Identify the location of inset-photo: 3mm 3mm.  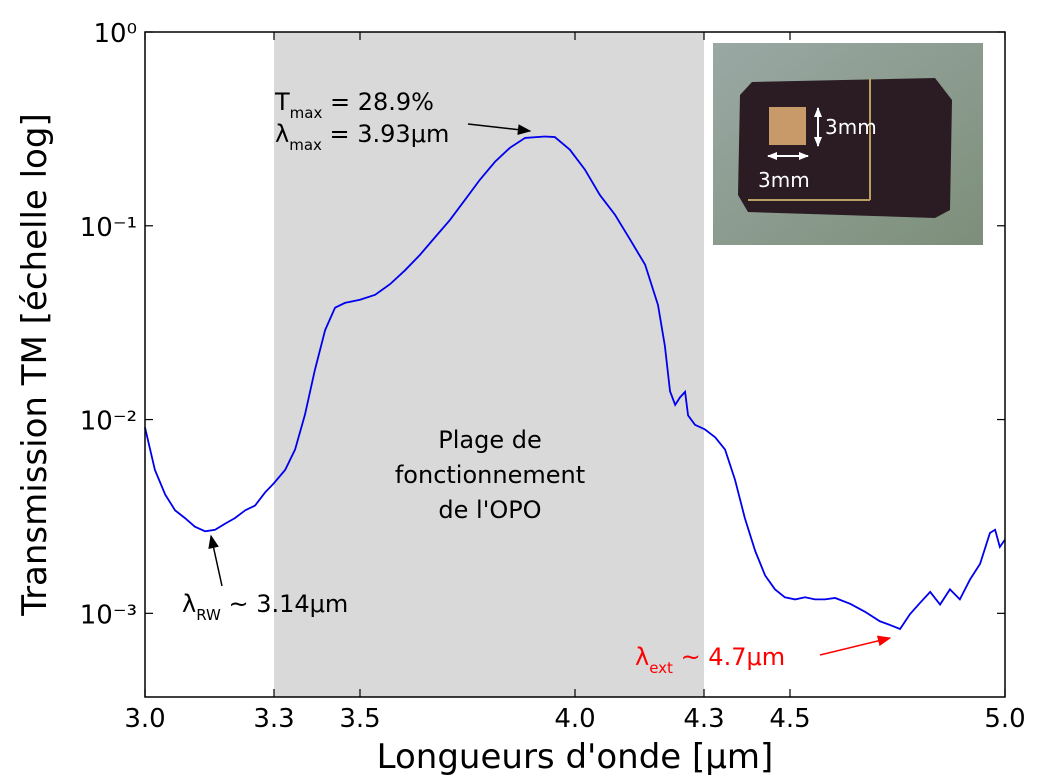
(848, 144).